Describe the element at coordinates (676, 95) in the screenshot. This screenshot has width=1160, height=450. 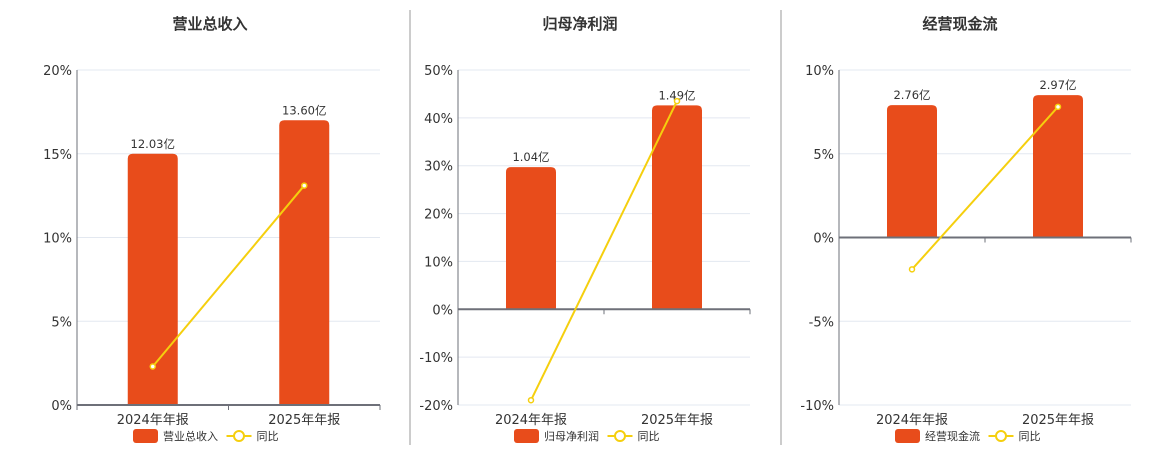
I see `bar-value-label: 1.49亿` at that location.